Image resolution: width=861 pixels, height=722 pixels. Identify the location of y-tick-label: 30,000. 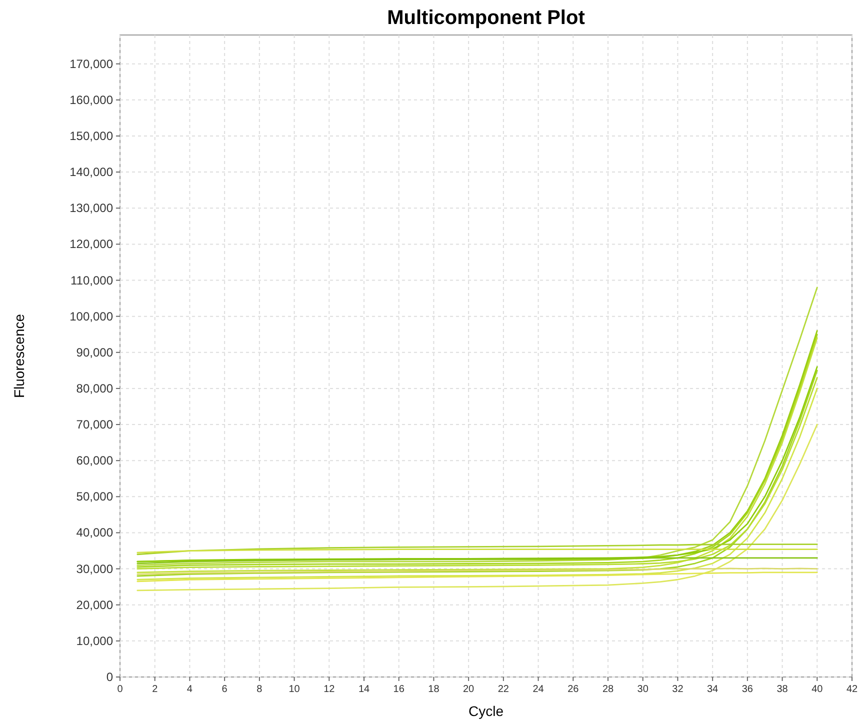
(95, 569).